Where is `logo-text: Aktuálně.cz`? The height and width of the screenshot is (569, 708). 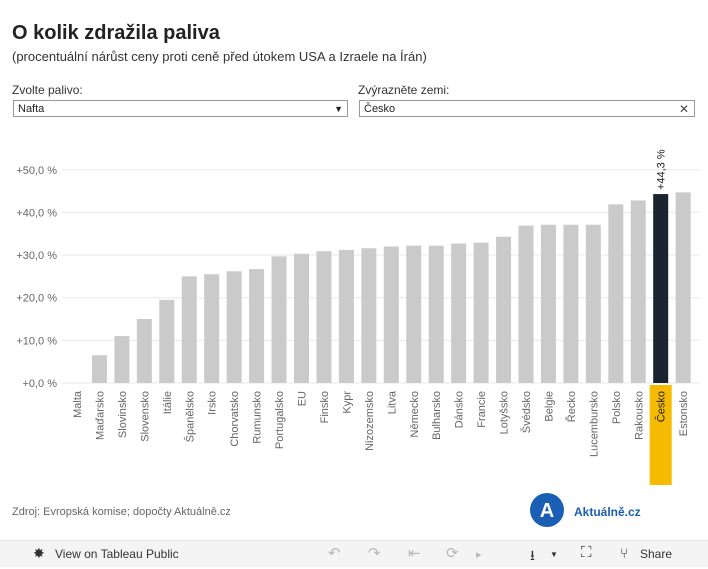 logo-text: Aktuálně.cz is located at coordinates (607, 512).